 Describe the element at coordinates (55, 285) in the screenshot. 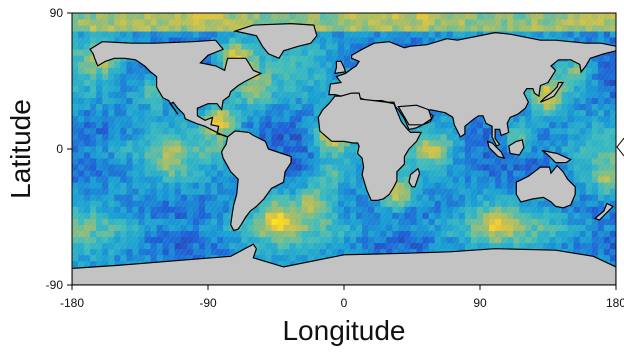

I see `y-tick-label: -90` at that location.